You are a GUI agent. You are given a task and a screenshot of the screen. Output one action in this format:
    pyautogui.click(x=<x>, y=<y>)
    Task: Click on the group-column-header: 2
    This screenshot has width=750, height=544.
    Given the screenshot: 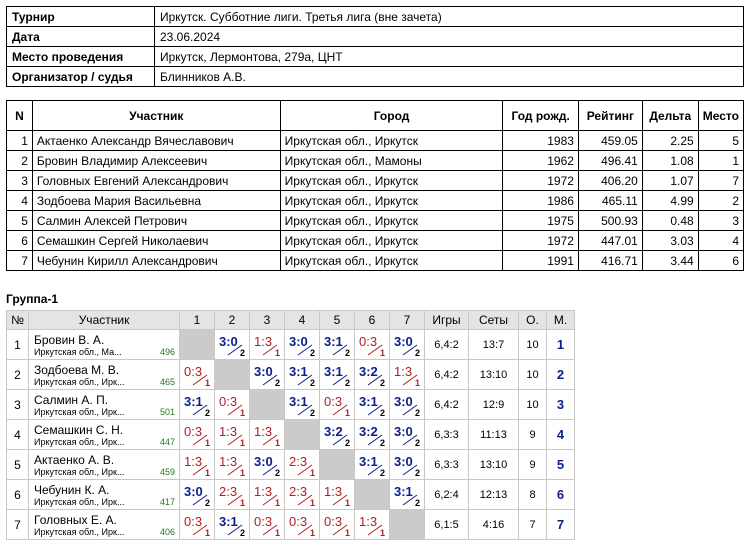 What is the action you would take?
    pyautogui.click(x=232, y=320)
    